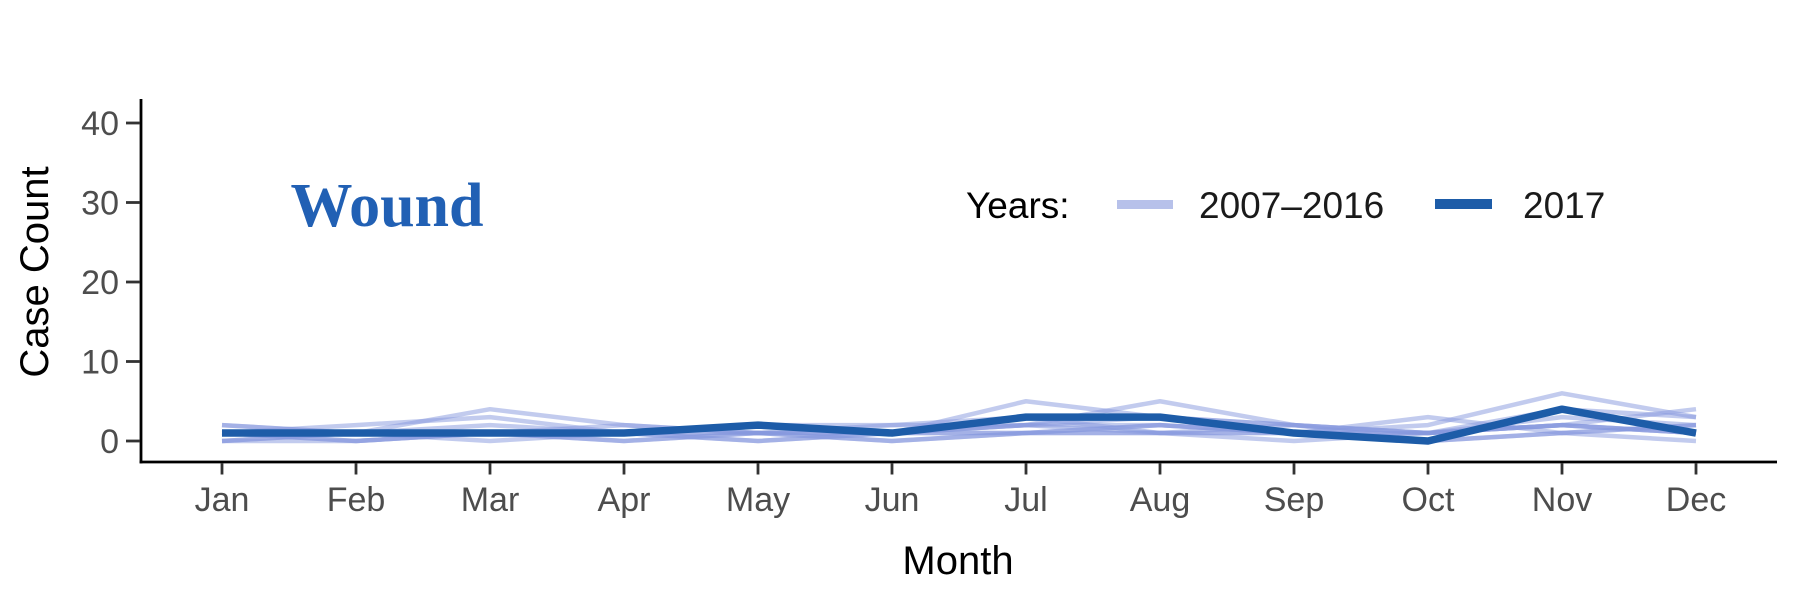 The image size is (1800, 600). I want to click on x-tick-label: Feb, so click(356, 500).